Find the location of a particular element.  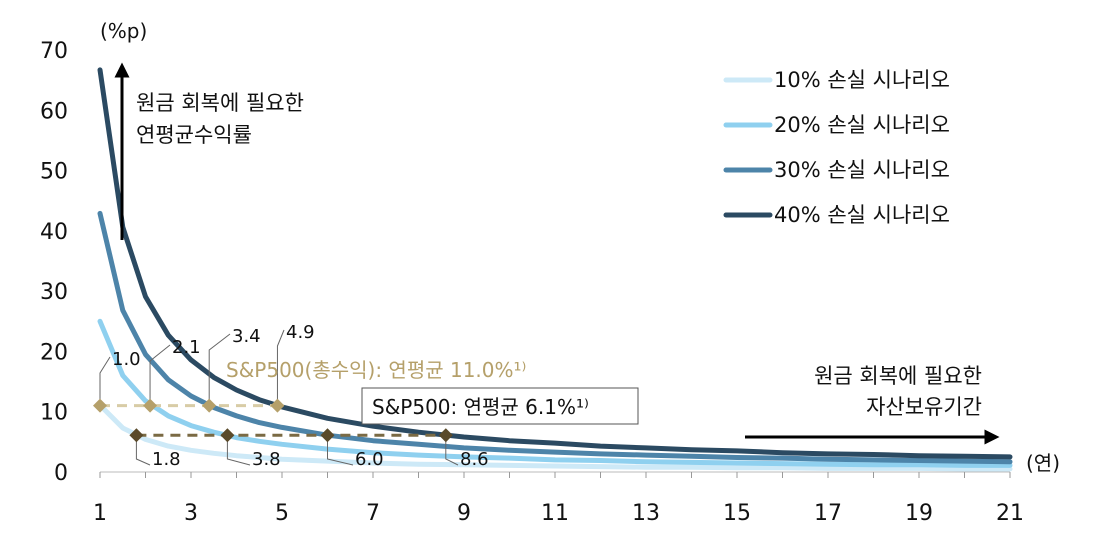

legend-label: 10% 손실 시나리오 is located at coordinates (862, 80).